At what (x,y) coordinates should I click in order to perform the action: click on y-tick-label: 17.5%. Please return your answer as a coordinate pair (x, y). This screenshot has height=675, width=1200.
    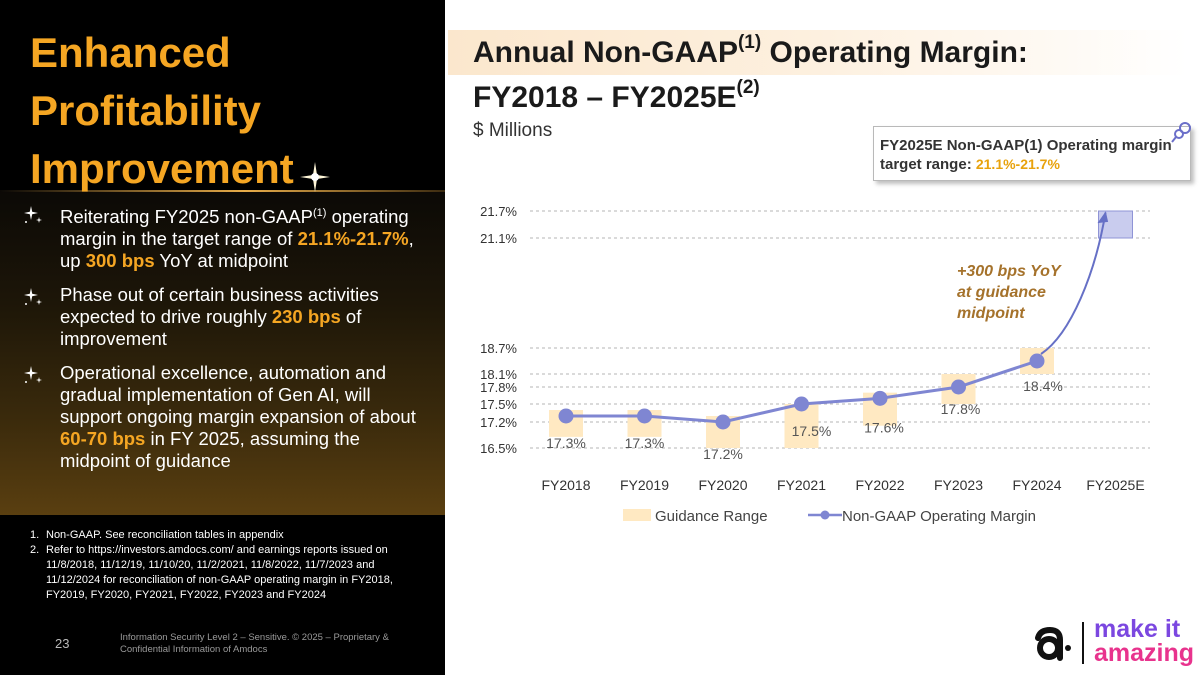
    Looking at the image, I should click on (498, 404).